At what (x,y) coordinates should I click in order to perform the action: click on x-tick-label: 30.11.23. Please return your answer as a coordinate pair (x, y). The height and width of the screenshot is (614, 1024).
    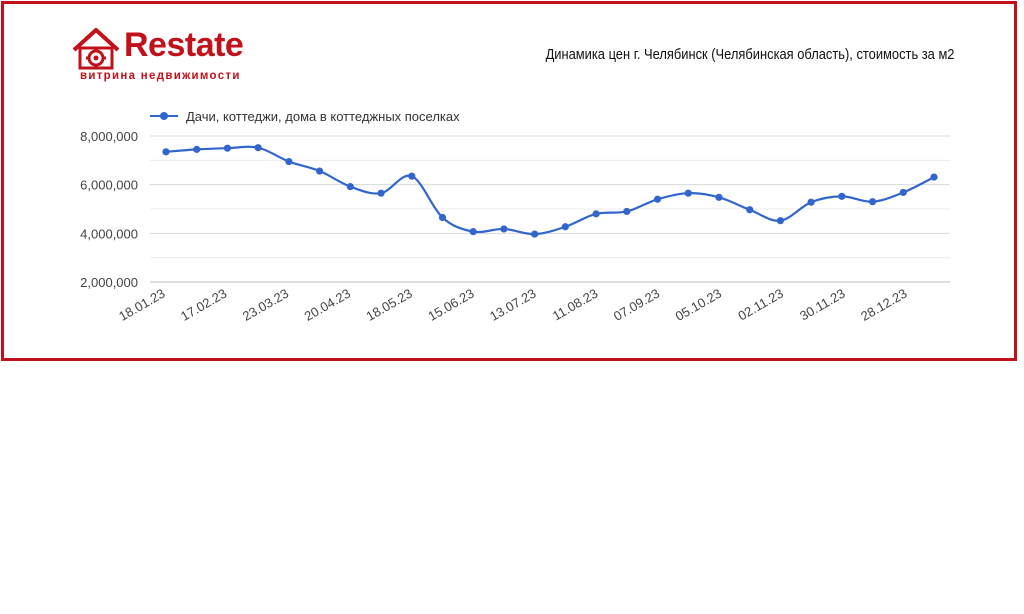
    Looking at the image, I should click on (822, 305).